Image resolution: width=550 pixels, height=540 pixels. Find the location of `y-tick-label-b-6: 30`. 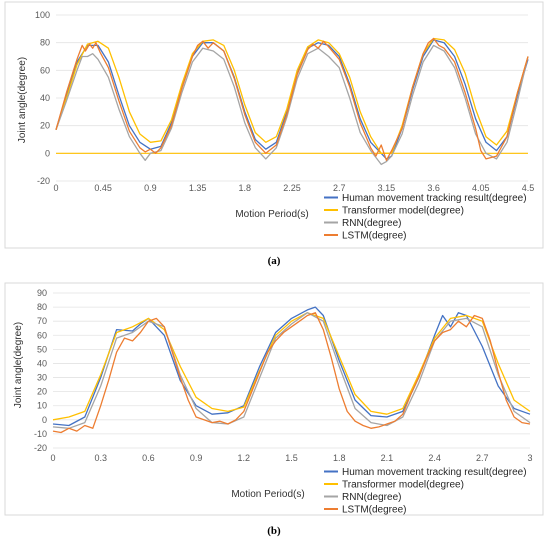

y-tick-label-b-6: 30 is located at coordinates (42, 378).